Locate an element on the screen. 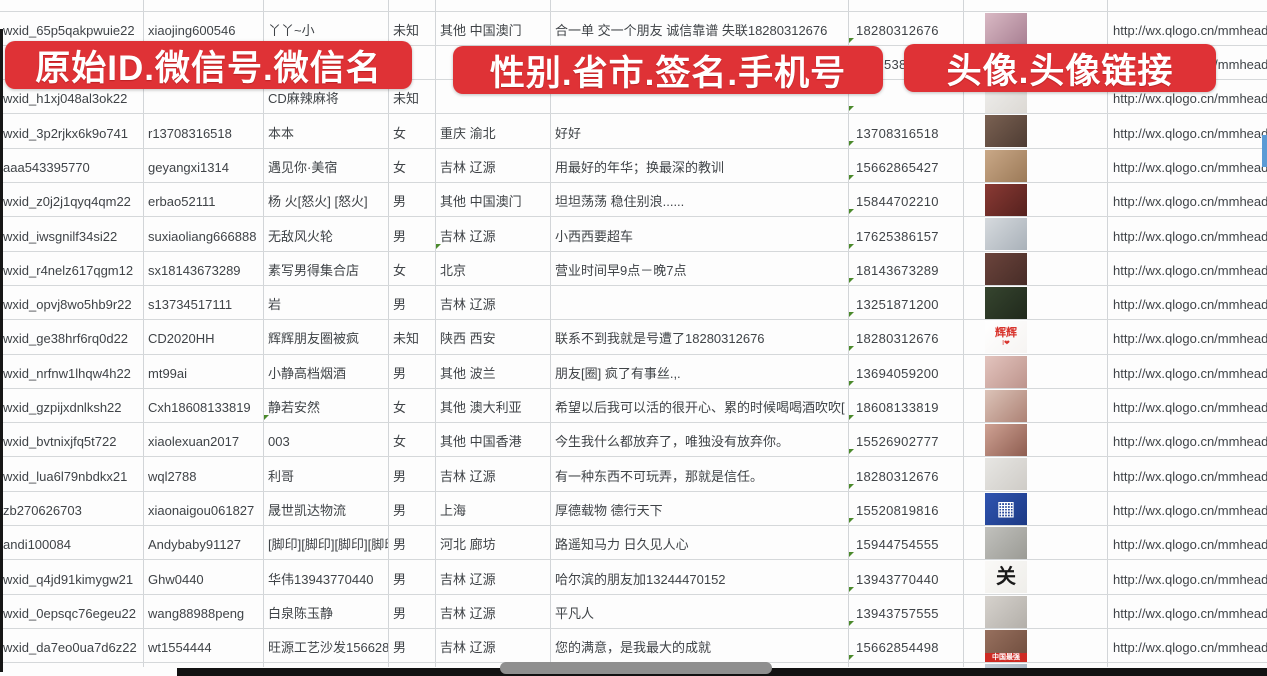 This screenshot has height=676, width=1267. cell-name: 晟世凯达物流 is located at coordinates (325, 508).